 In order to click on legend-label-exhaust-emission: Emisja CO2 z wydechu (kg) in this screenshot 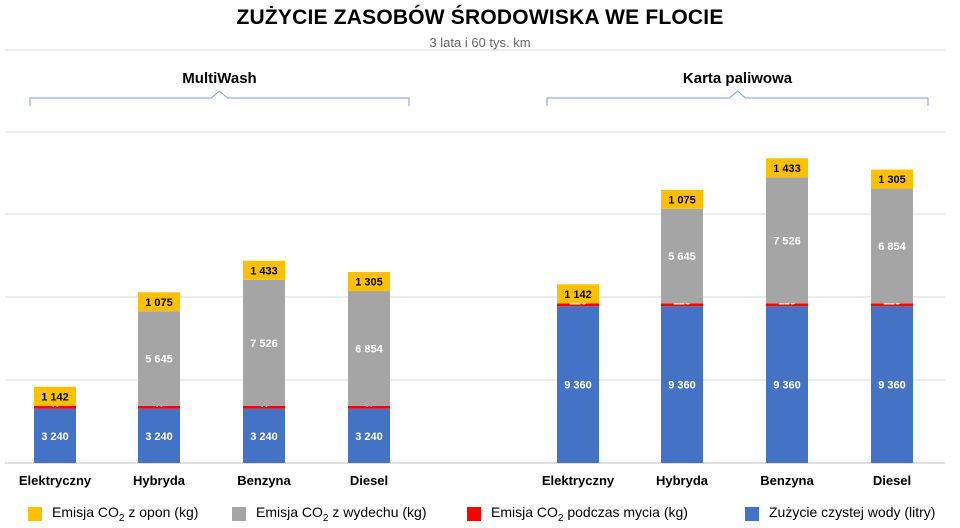, I will do `click(341, 514)`.